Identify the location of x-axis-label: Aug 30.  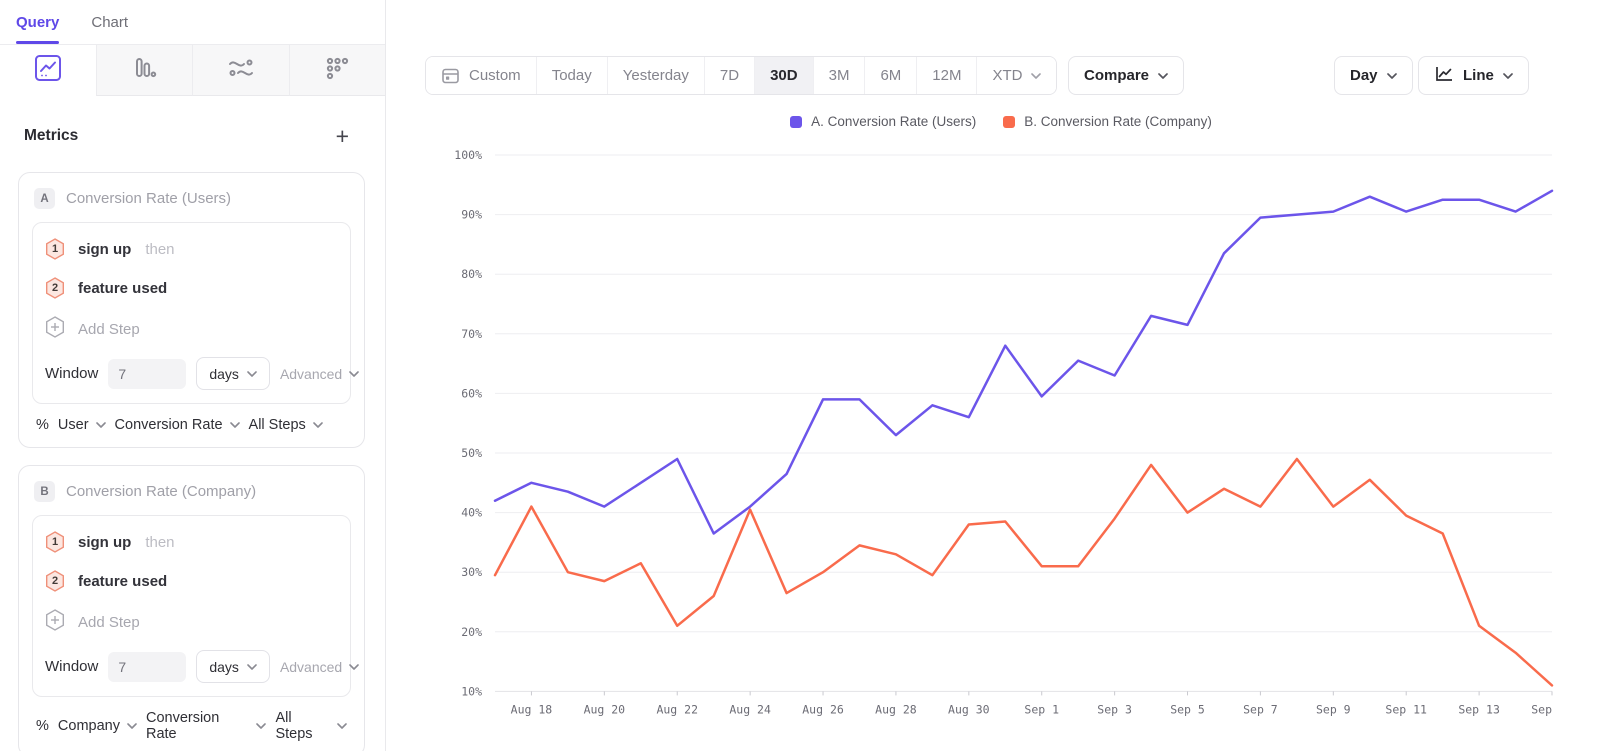
(969, 709).